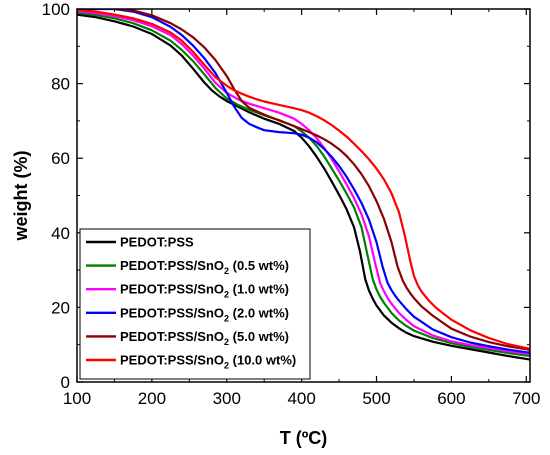 The height and width of the screenshot is (455, 550). I want to click on legend-label-tail: (10.0 wt%), so click(262, 360).